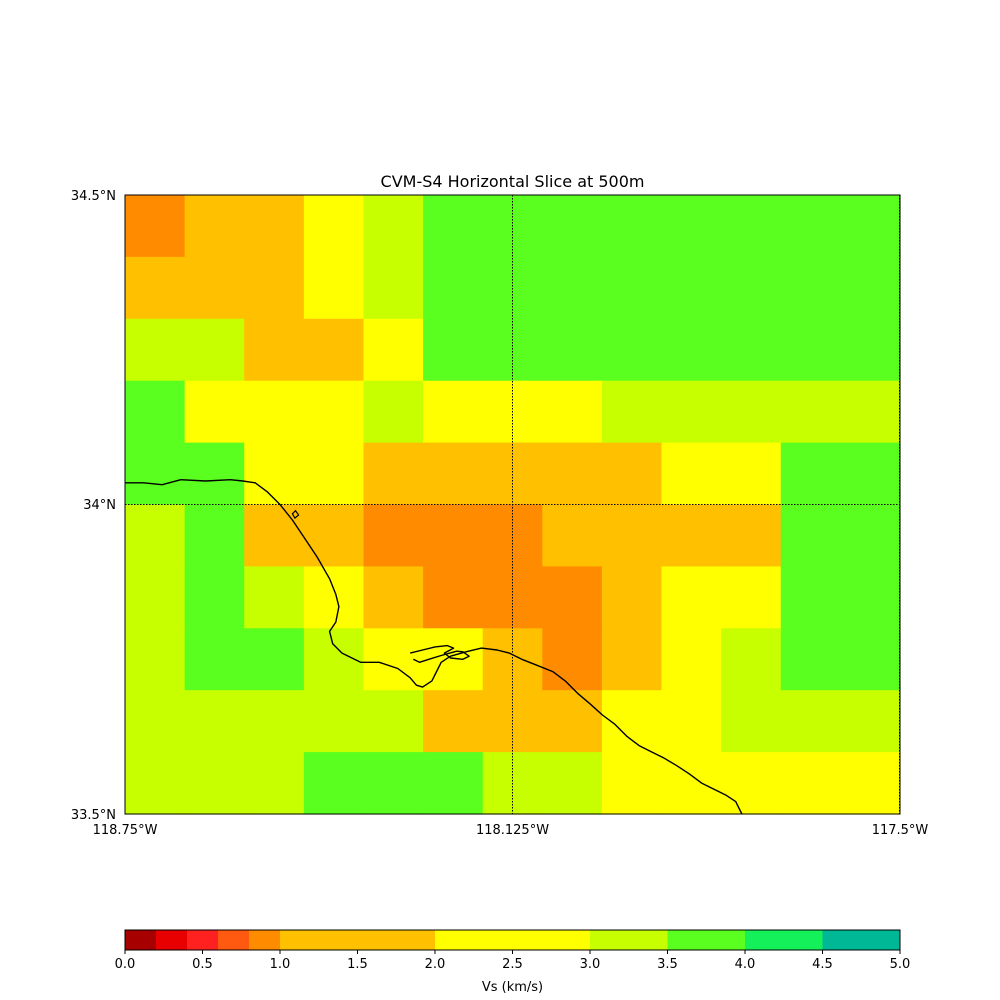 This screenshot has width=1000, height=1000. Describe the element at coordinates (125, 830) in the screenshot. I see `x-tick-label-118.75W: 118.75°W` at that location.